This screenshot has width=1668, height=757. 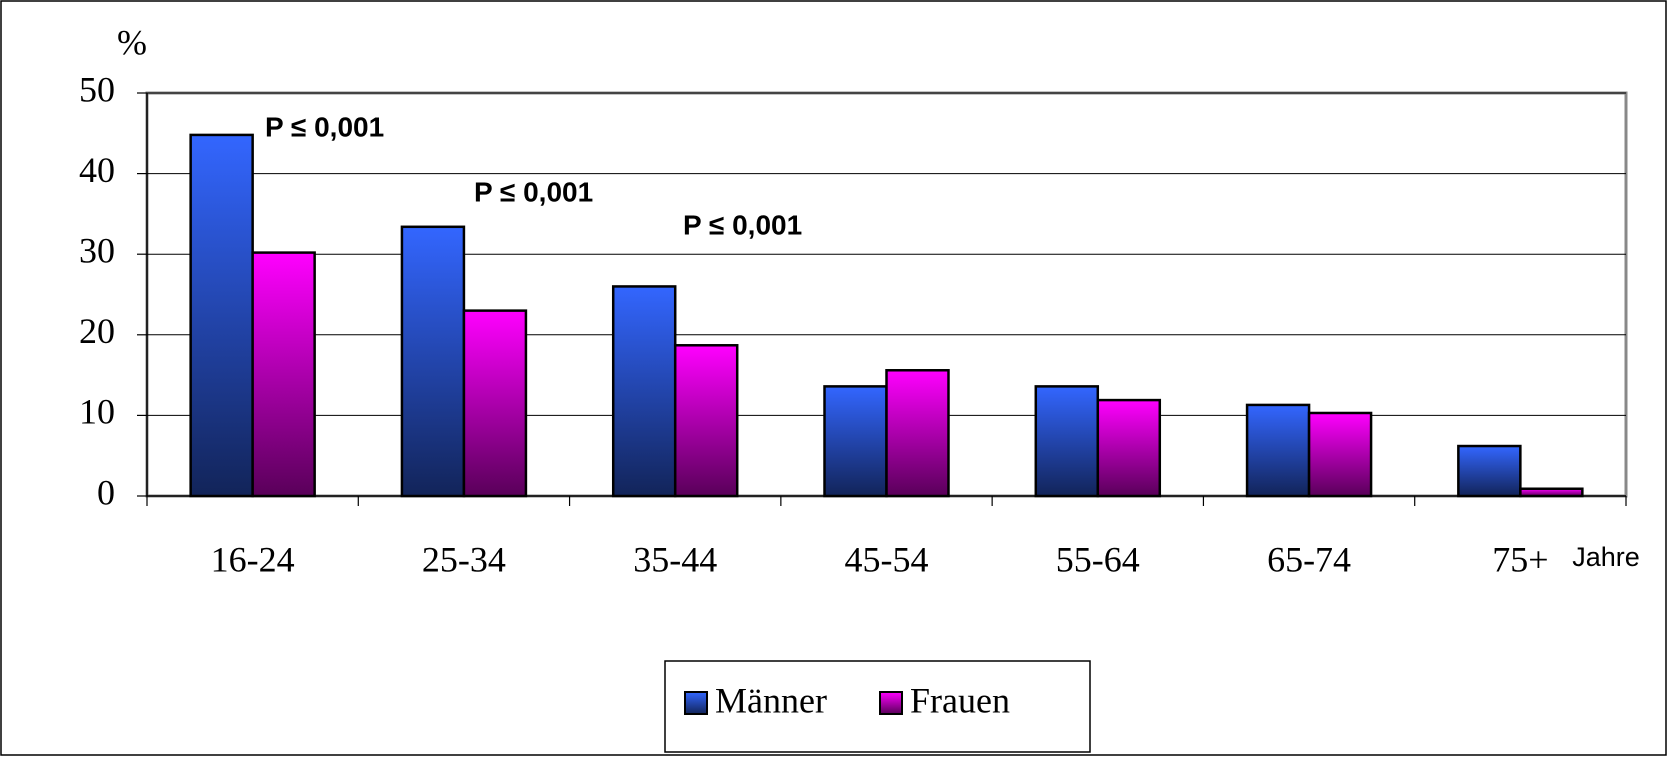 I want to click on y-tick-label: 30, so click(x=97, y=250).